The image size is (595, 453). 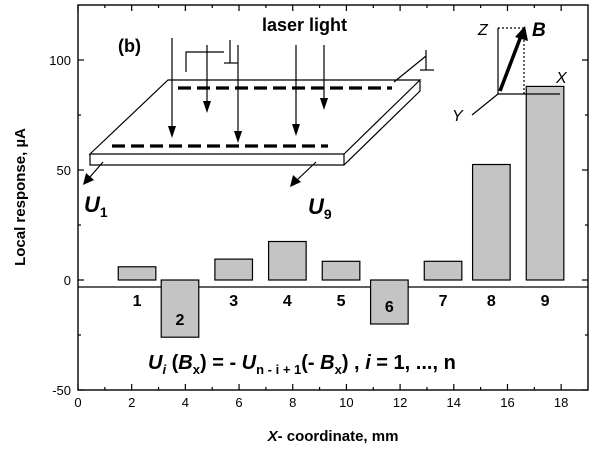 I want to click on u1-label: U1, so click(x=96, y=206).